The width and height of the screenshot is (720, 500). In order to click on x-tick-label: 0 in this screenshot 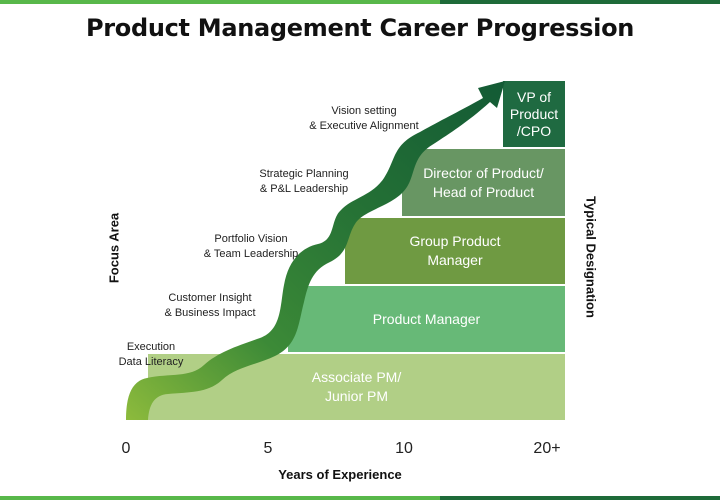, I will do `click(126, 448)`.